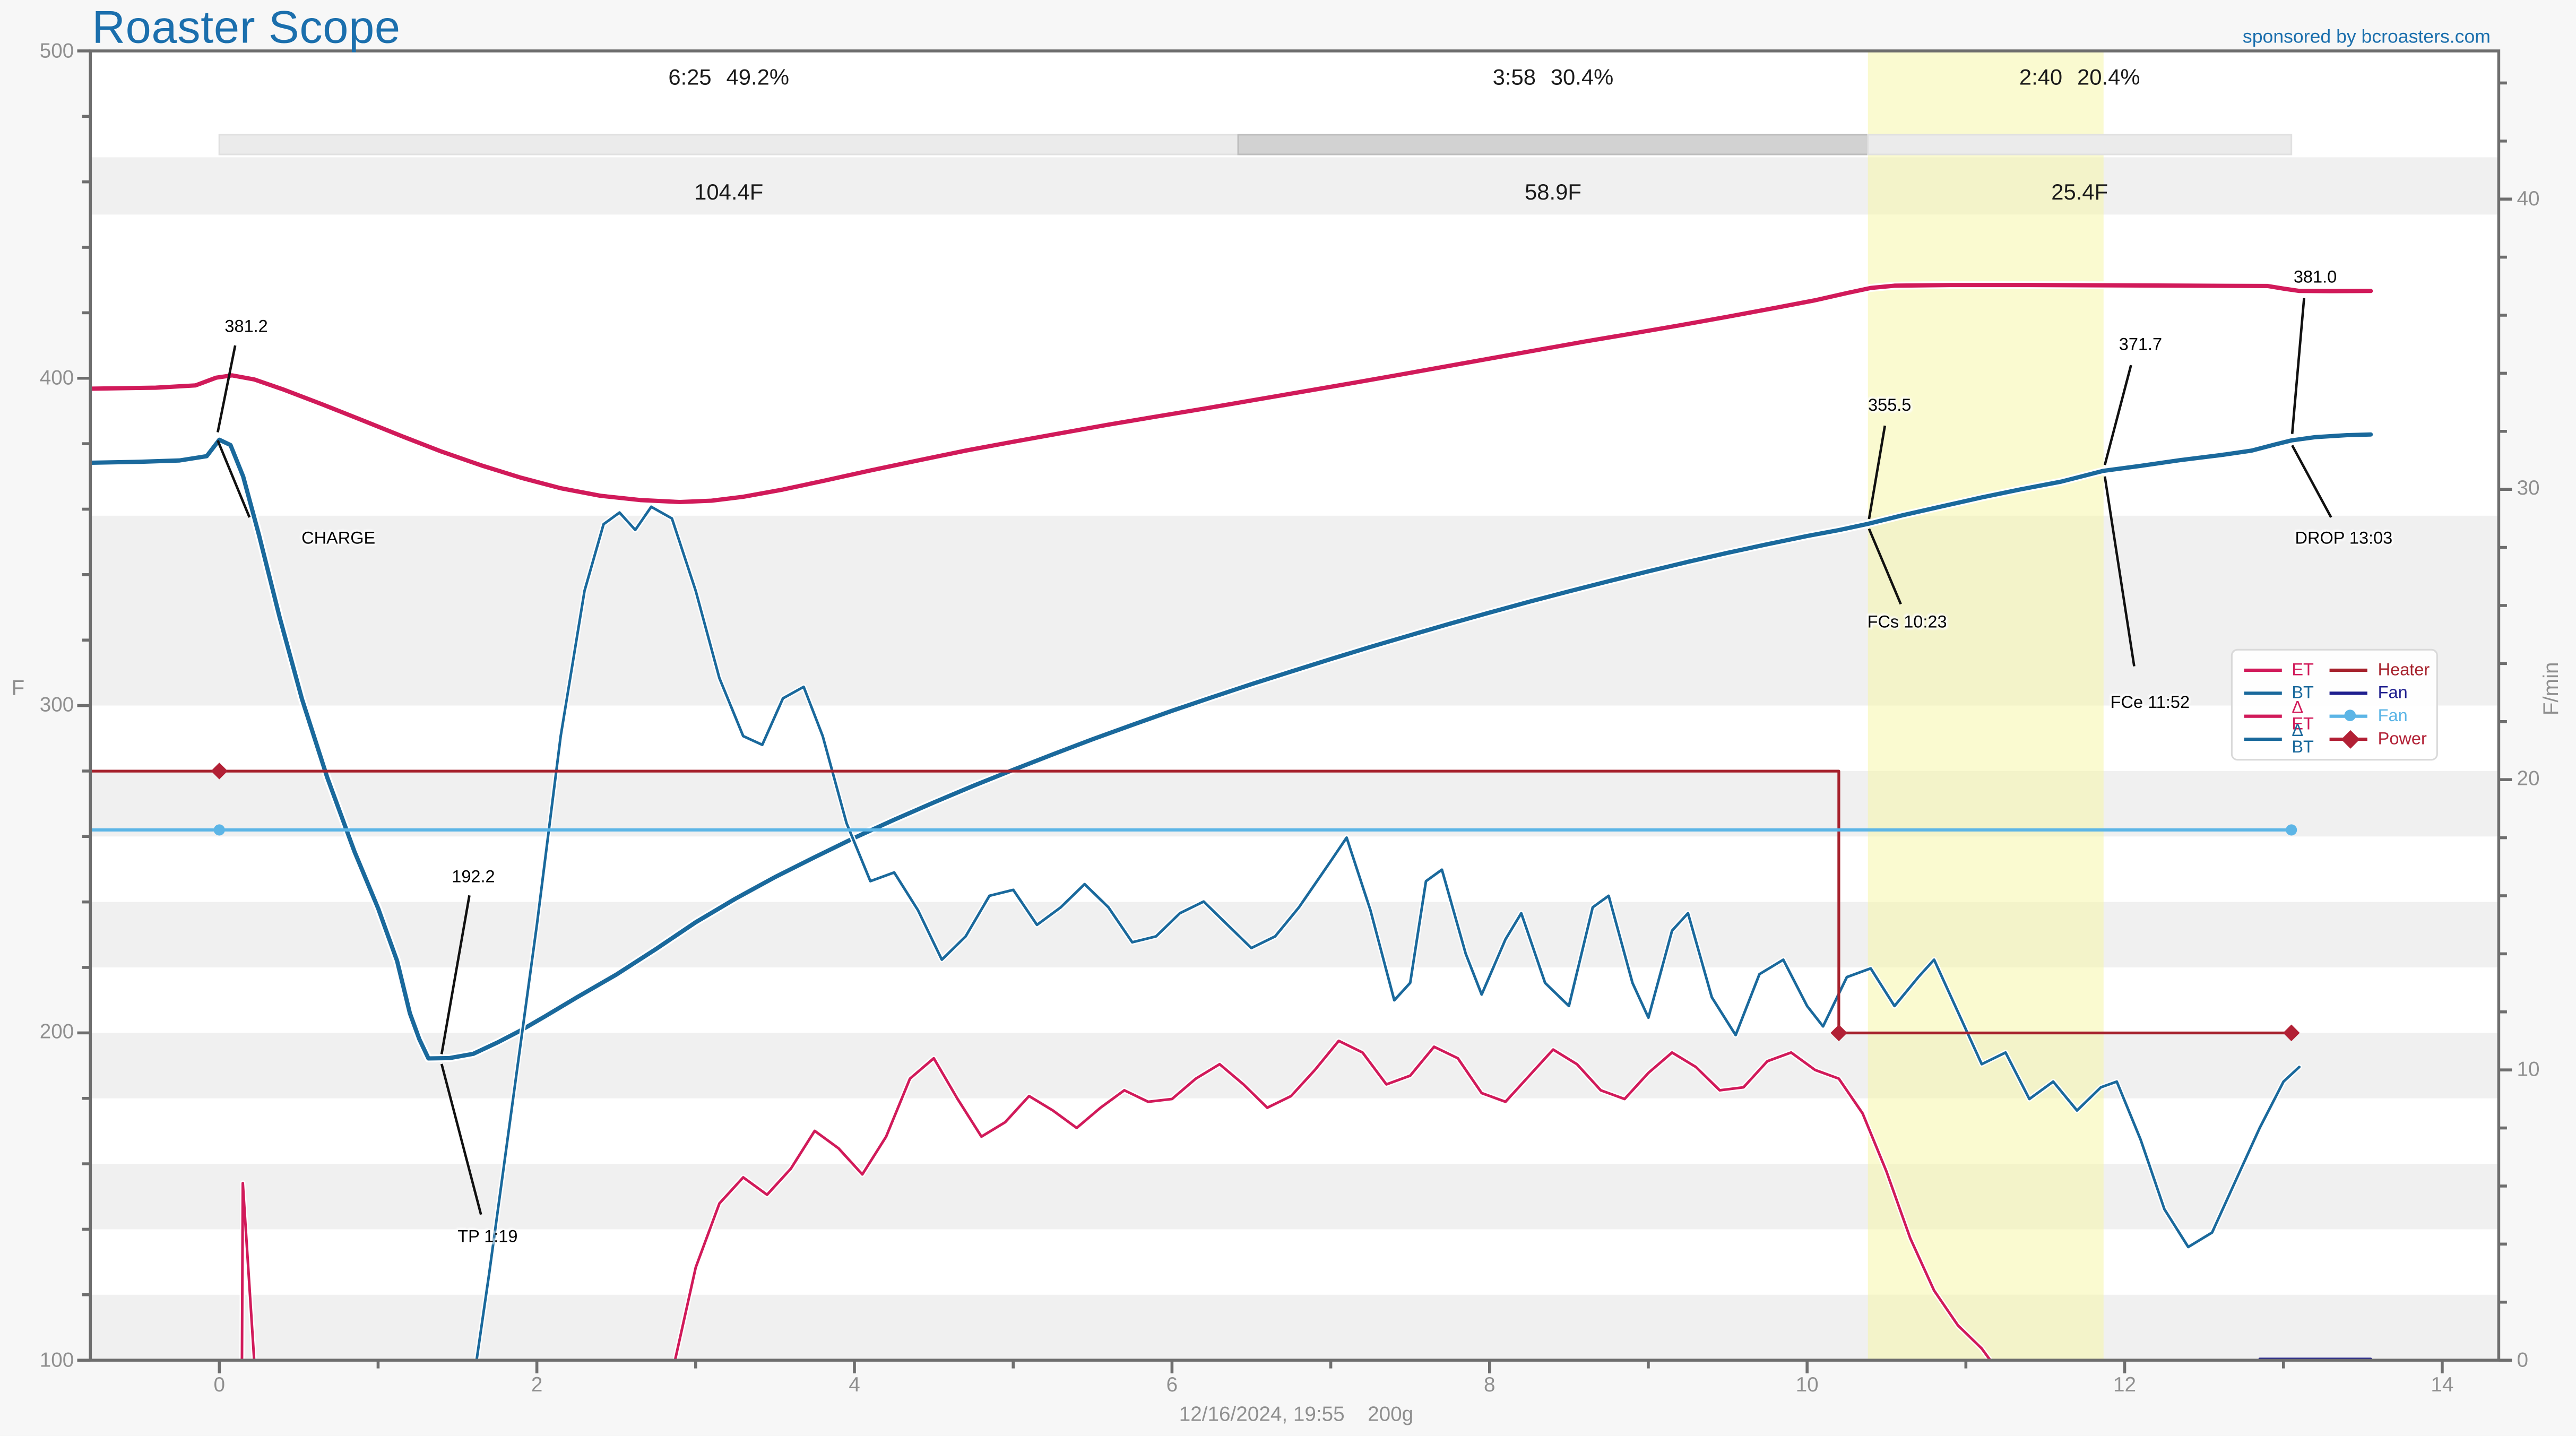 This screenshot has width=2576, height=1436. I want to click on legend-column-curves: ET BT Δ ET Δ BT, so click(2279, 707).